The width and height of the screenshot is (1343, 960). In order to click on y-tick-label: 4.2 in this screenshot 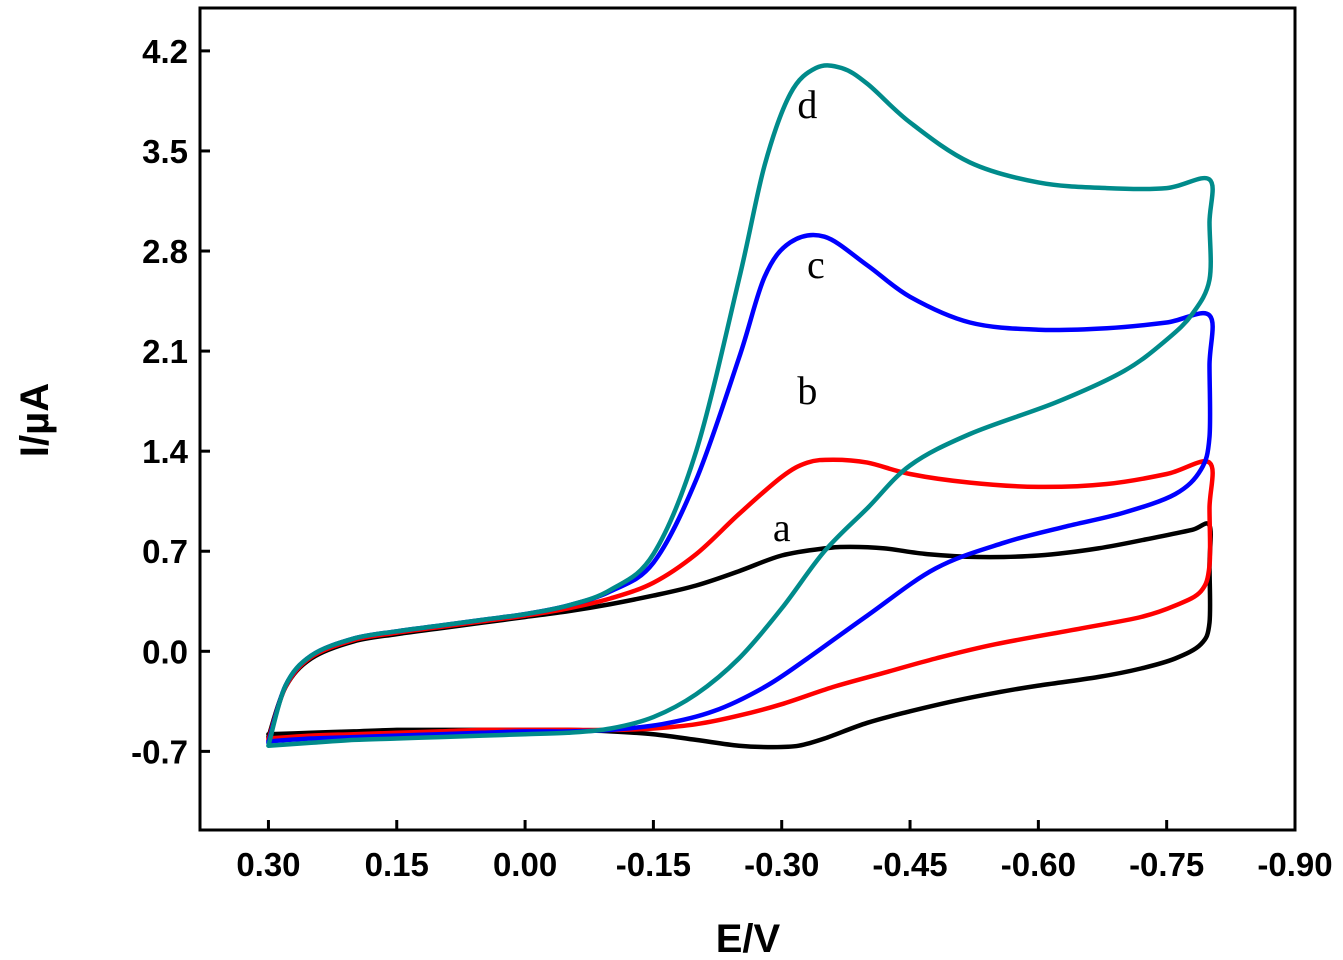, I will do `click(165, 51)`.